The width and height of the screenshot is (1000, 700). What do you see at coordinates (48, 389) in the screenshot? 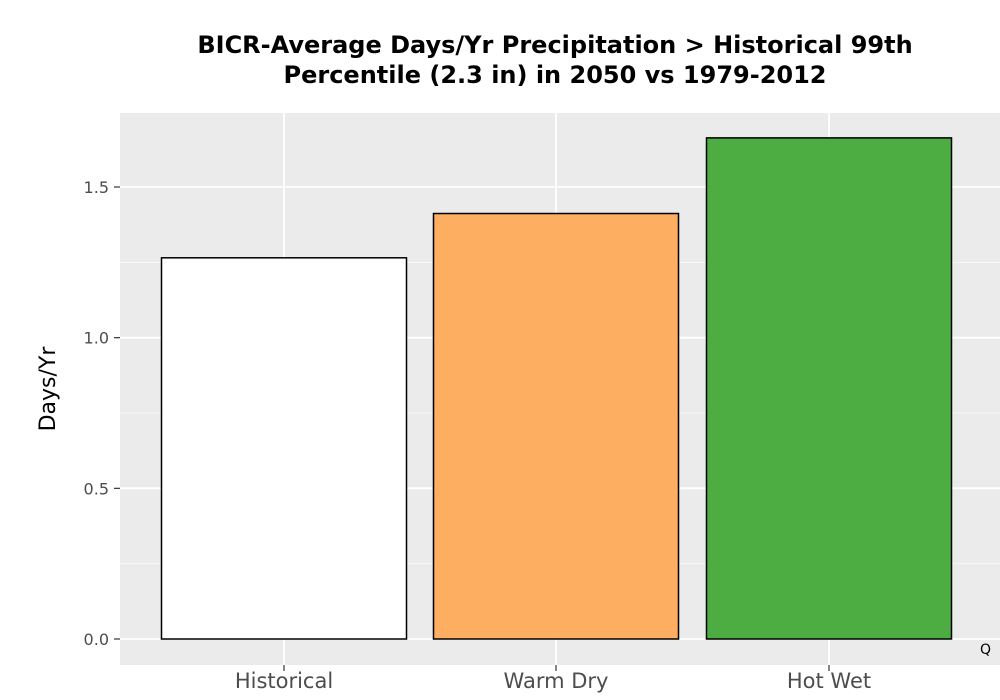
I see `y-axis-title: Days/Yr` at bounding box center [48, 389].